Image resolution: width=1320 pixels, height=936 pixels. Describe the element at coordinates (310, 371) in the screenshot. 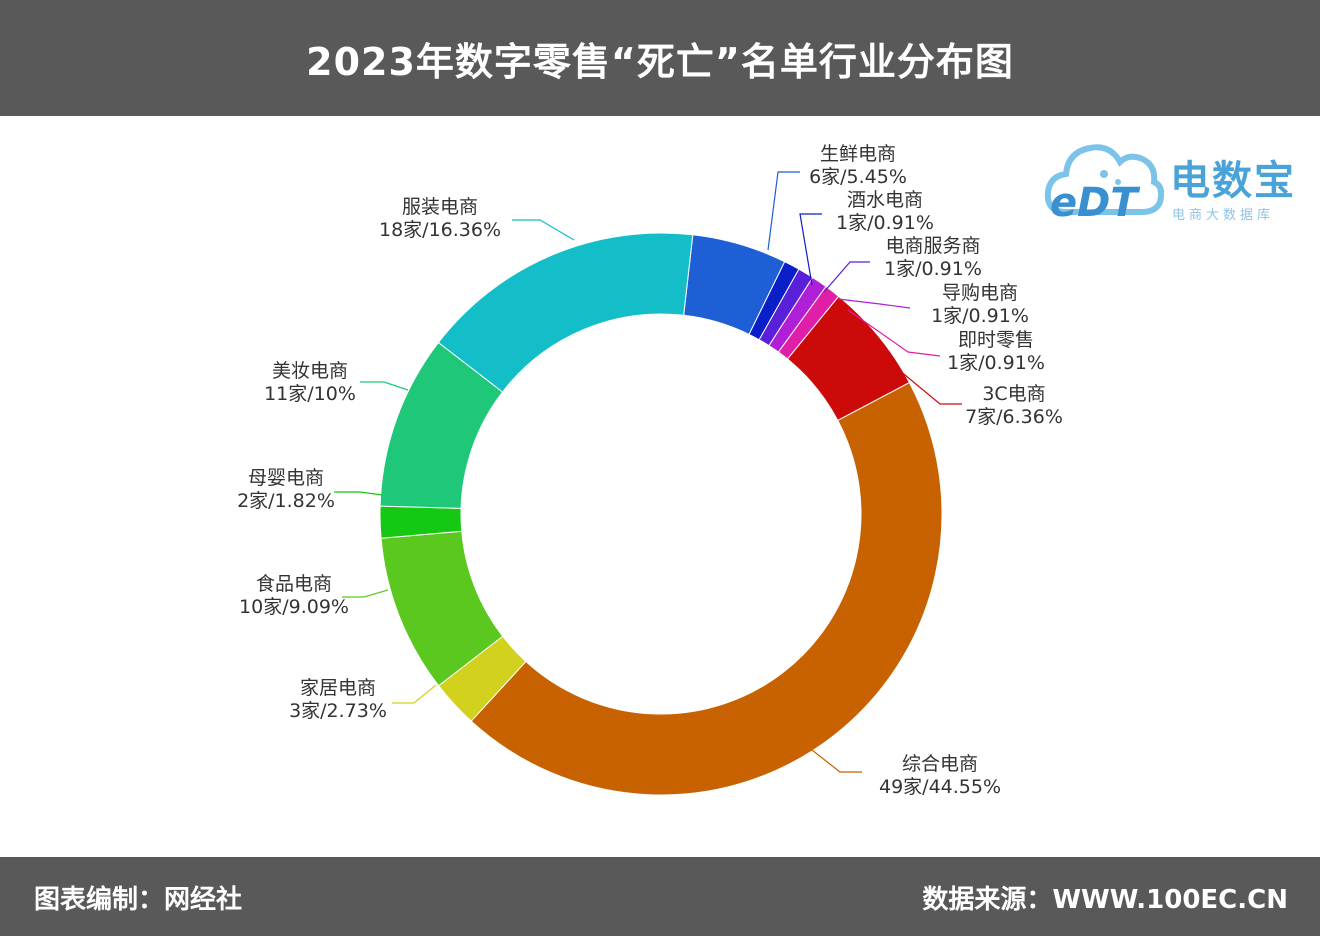

I see `slice-name-label-10: 美妆电商` at that location.